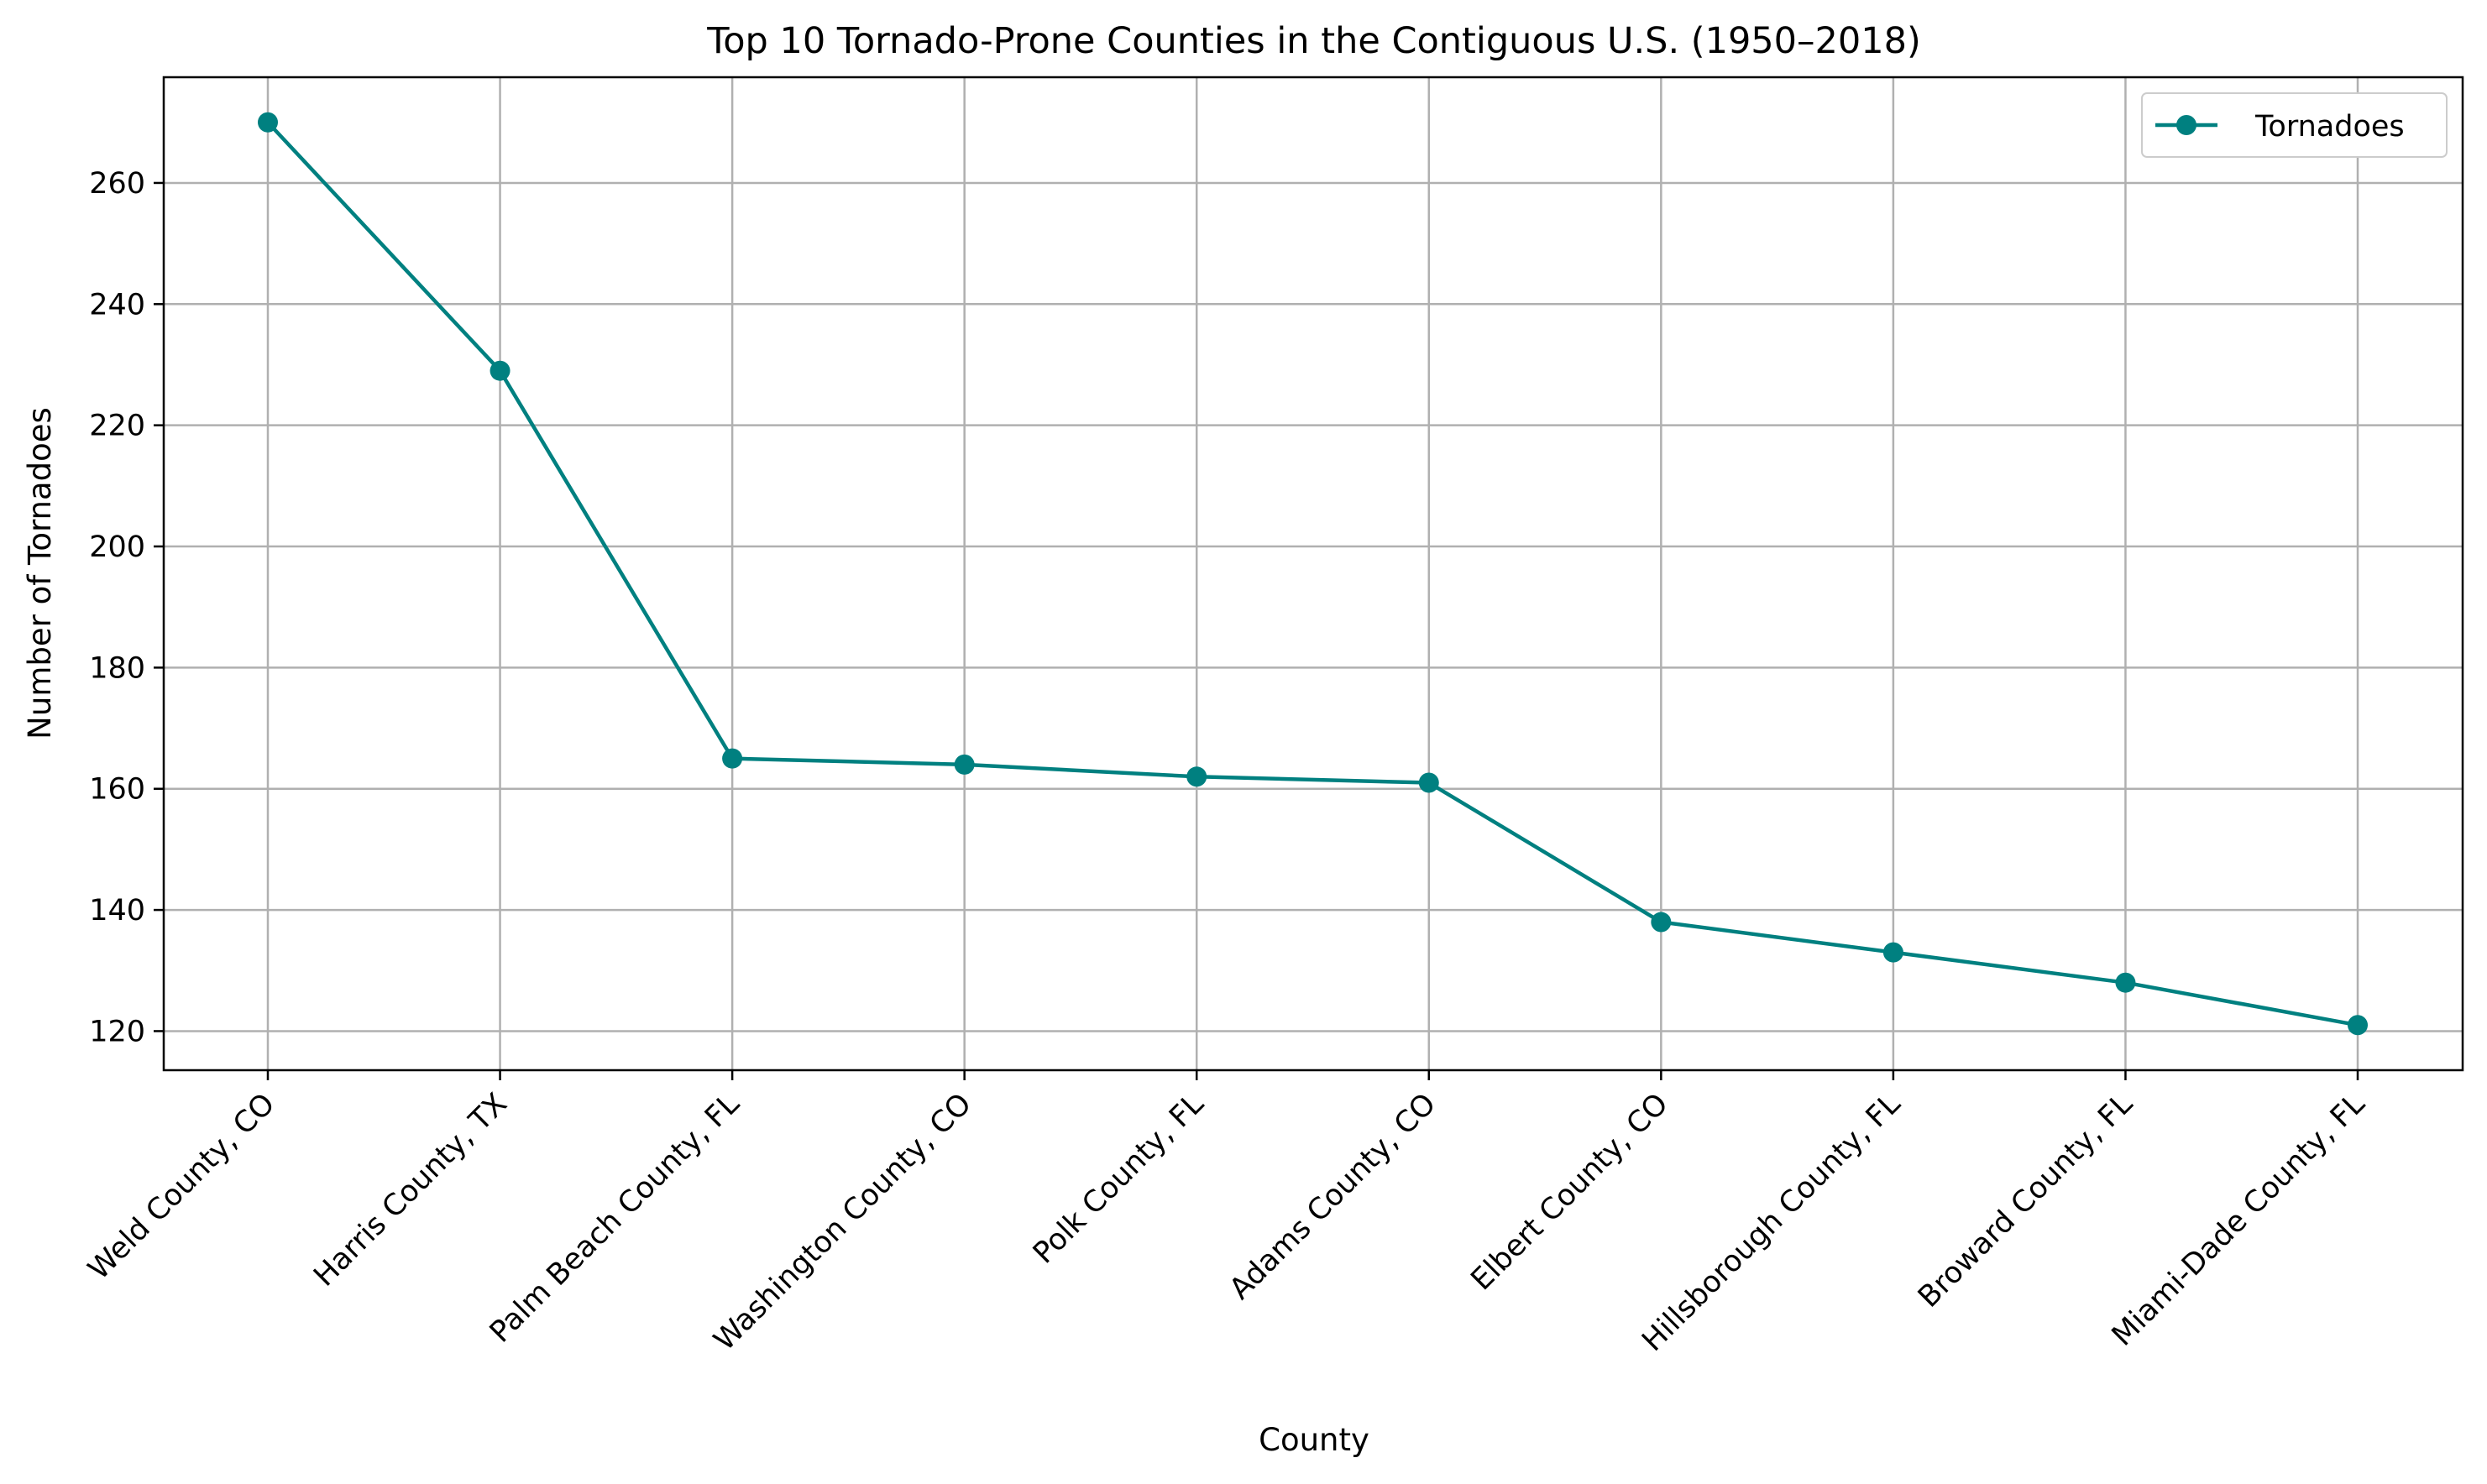  What do you see at coordinates (126, 607) in the screenshot?
I see `y-axis: 120 140 160 180 200 220 240 260` at bounding box center [126, 607].